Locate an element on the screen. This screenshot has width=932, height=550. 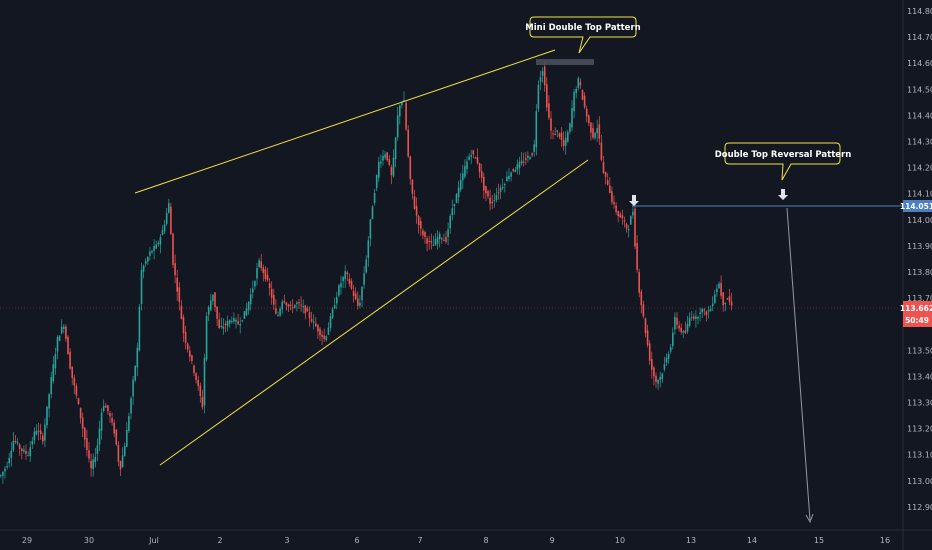
down-arrow-icon is located at coordinates (783, 194).